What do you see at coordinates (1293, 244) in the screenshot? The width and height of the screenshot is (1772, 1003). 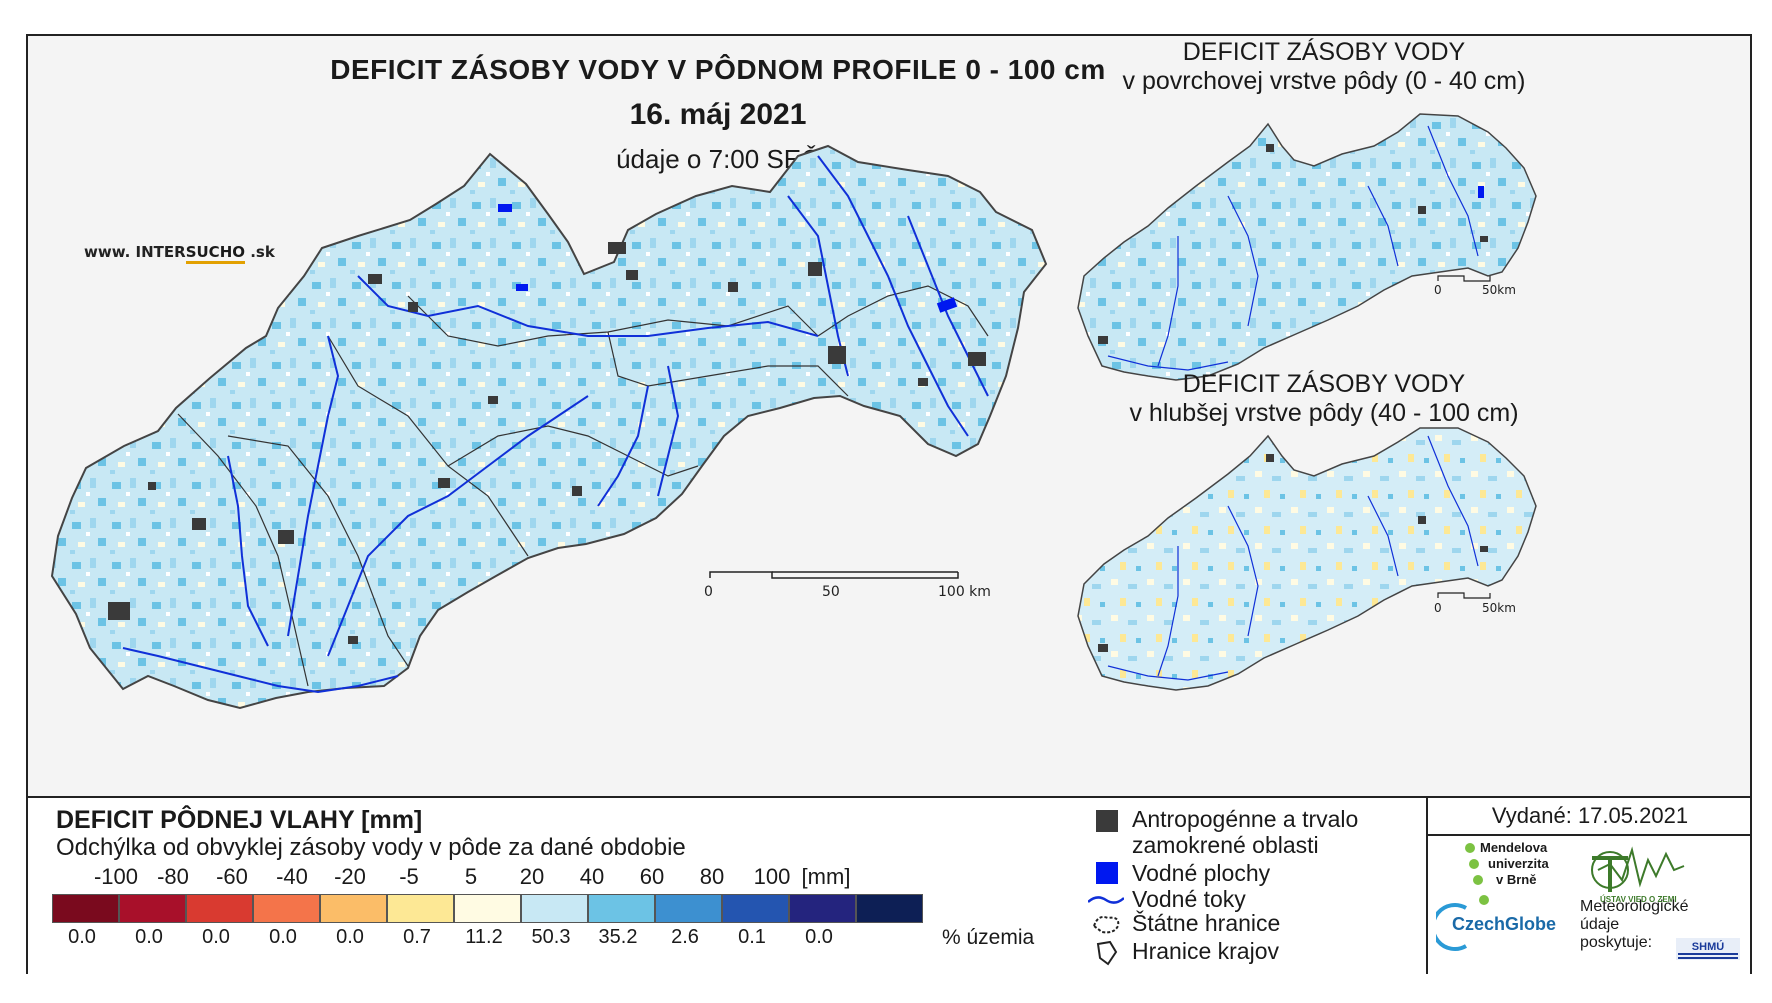 I see `urban-areas-inset-top` at bounding box center [1293, 244].